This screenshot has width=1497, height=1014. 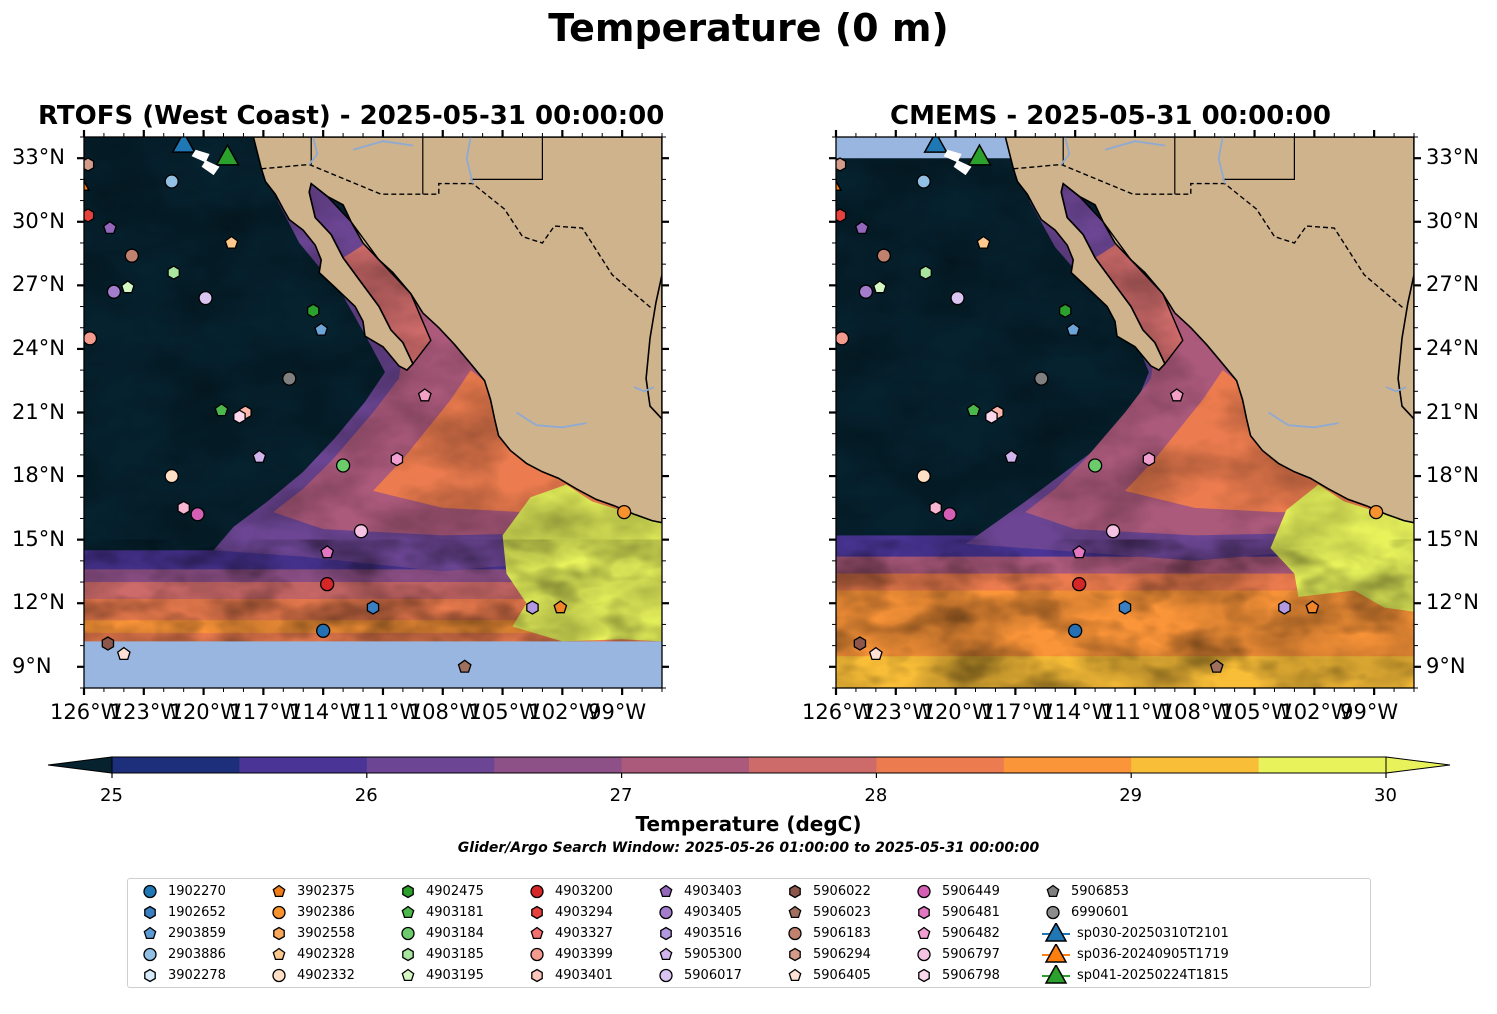 I want to click on state-border, so click(x=1259, y=158).